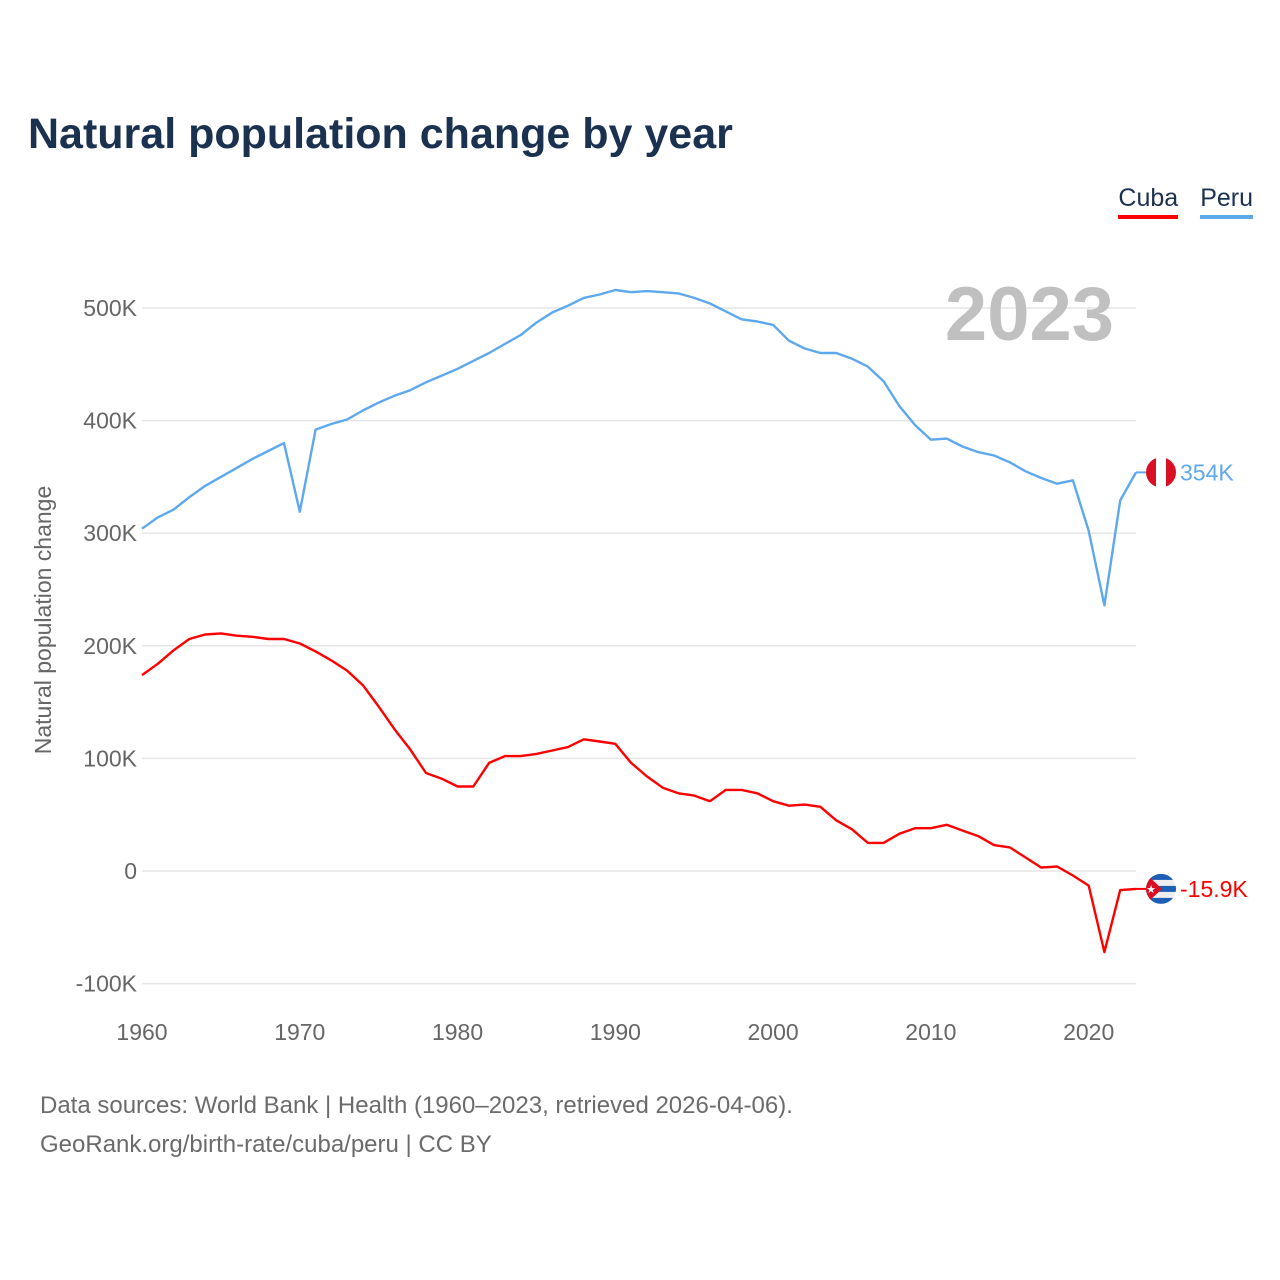  Describe the element at coordinates (1148, 201) in the screenshot. I see `legend-item-cuba: Cuba` at that location.